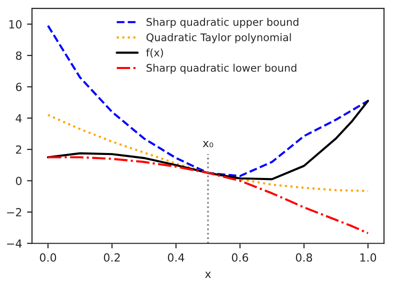 The height and width of the screenshot is (283, 400). What do you see at coordinates (19, 118) in the screenshot?
I see `y-tick-label: 4` at bounding box center [19, 118].